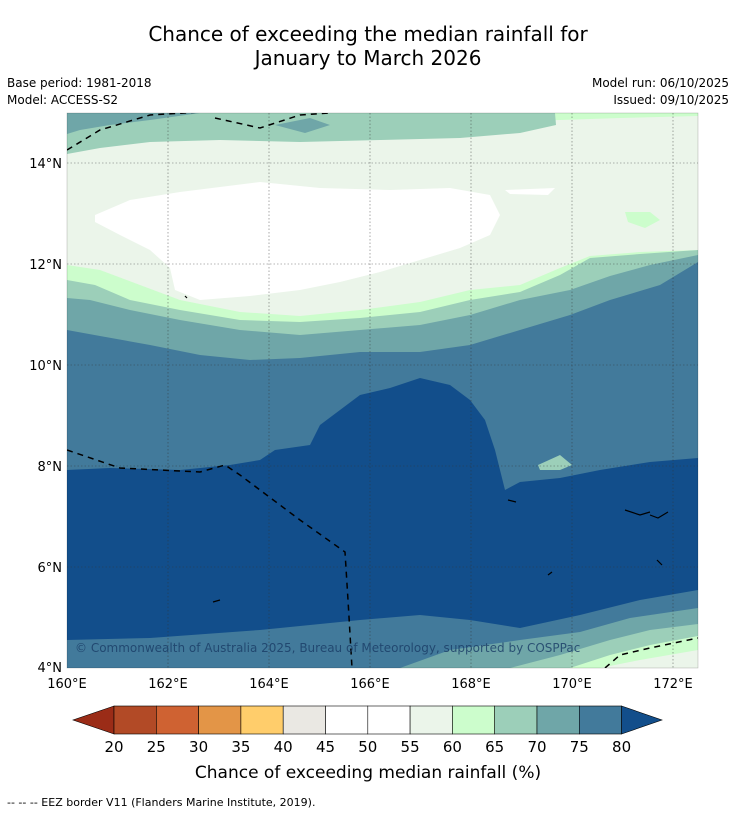 The height and width of the screenshot is (816, 736). What do you see at coordinates (45, 416) in the screenshot?
I see `y-axis-ticks: 14°N 12°N 10°N 8°N 6°N 4°N` at bounding box center [45, 416].